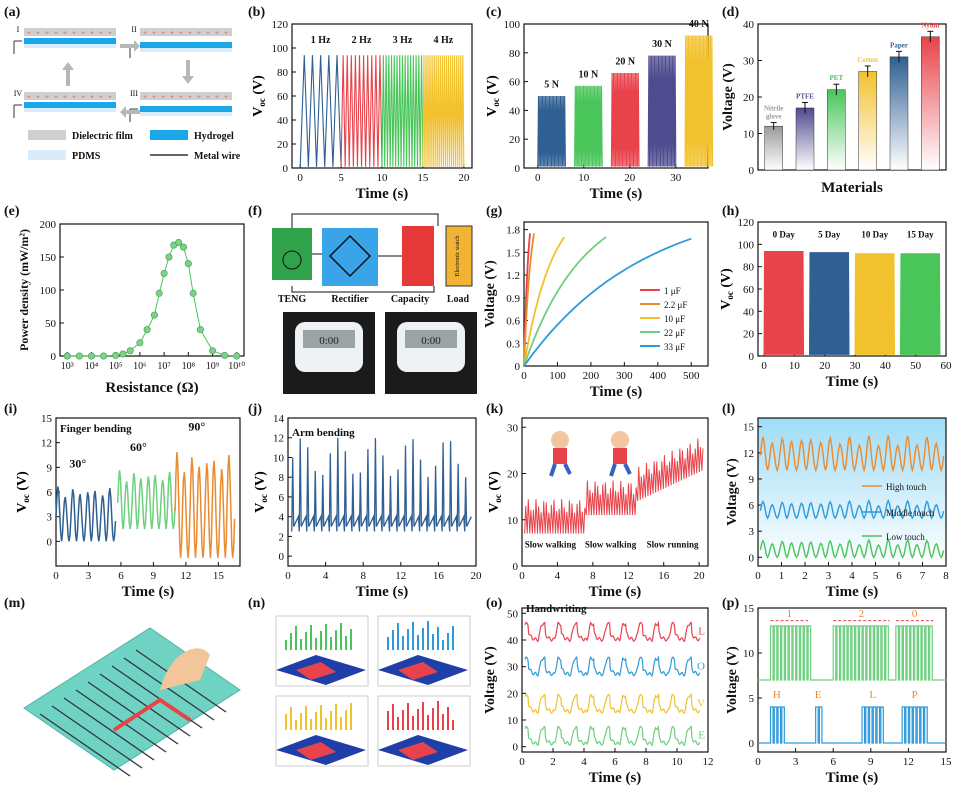 The height and width of the screenshot is (794, 960). Describe the element at coordinates (516, 567) in the screenshot. I see `y-tick-label: 0` at that location.